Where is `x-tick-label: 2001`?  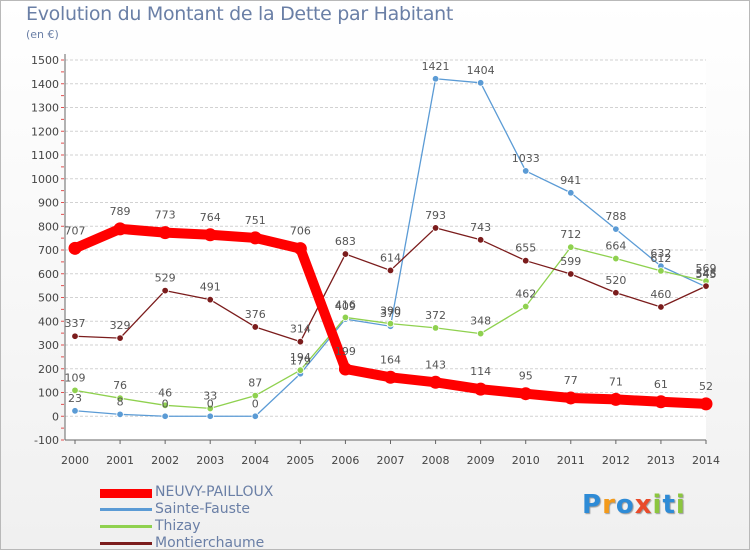
x-tick-label: 2001 is located at coordinates (120, 460).